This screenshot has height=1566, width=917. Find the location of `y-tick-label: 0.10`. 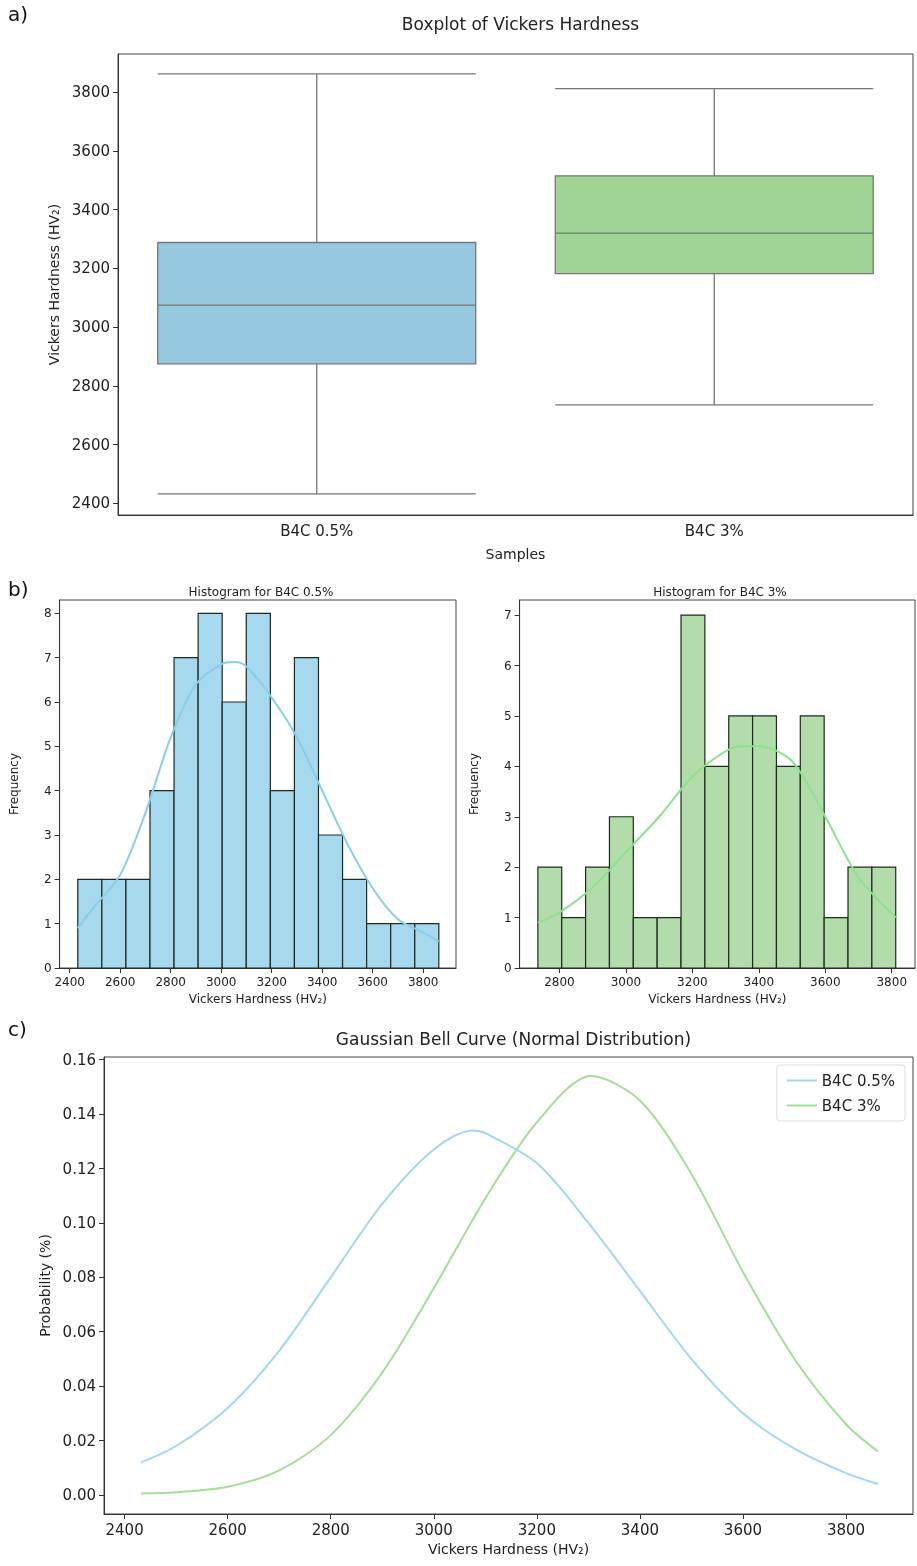

y-tick-label: 0.10 is located at coordinates (79, 1222).